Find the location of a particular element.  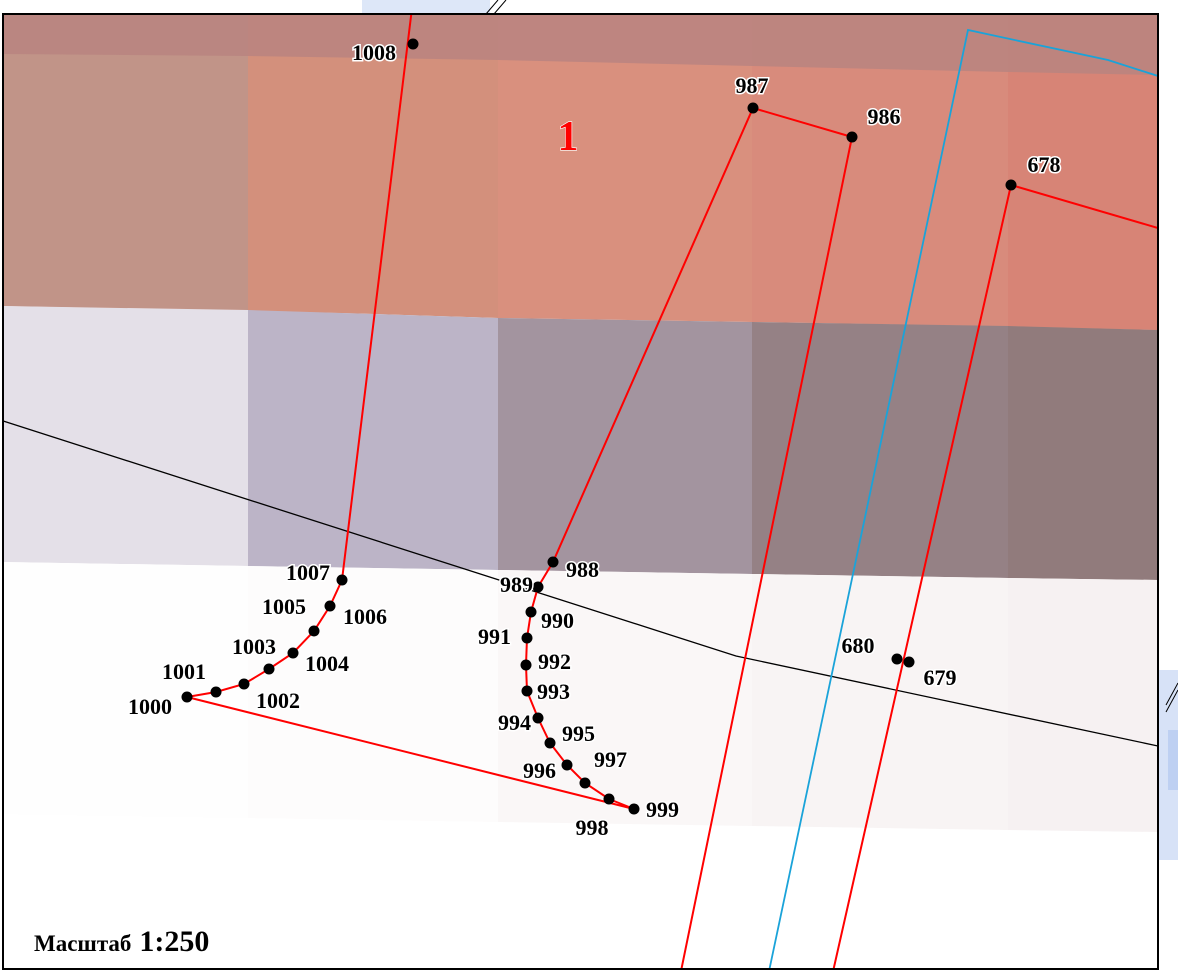

point-label-998: 998 is located at coordinates (592, 827).